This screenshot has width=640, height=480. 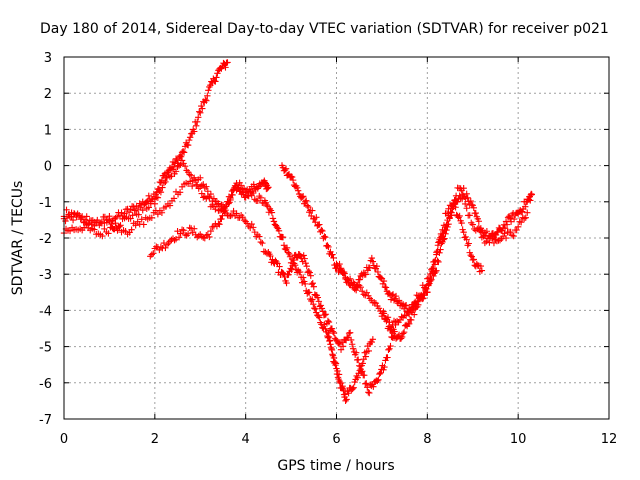 I want to click on y-tick-label: -7, so click(x=45, y=420).